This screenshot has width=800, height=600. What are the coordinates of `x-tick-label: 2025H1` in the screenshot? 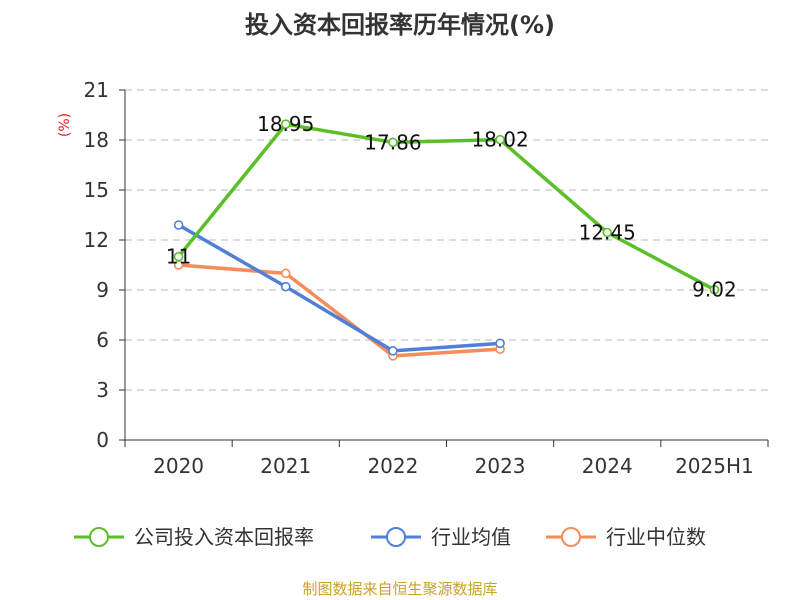 It's located at (714, 466).